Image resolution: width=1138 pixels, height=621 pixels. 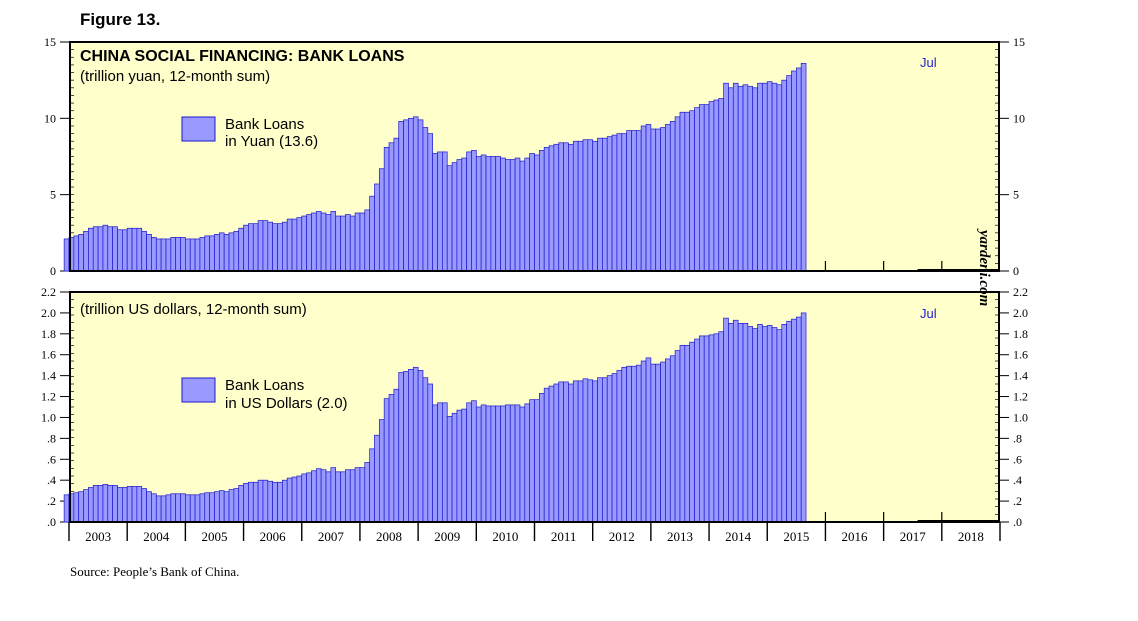 I want to click on y-tick-label-right: 2.0, so click(x=1020, y=313).